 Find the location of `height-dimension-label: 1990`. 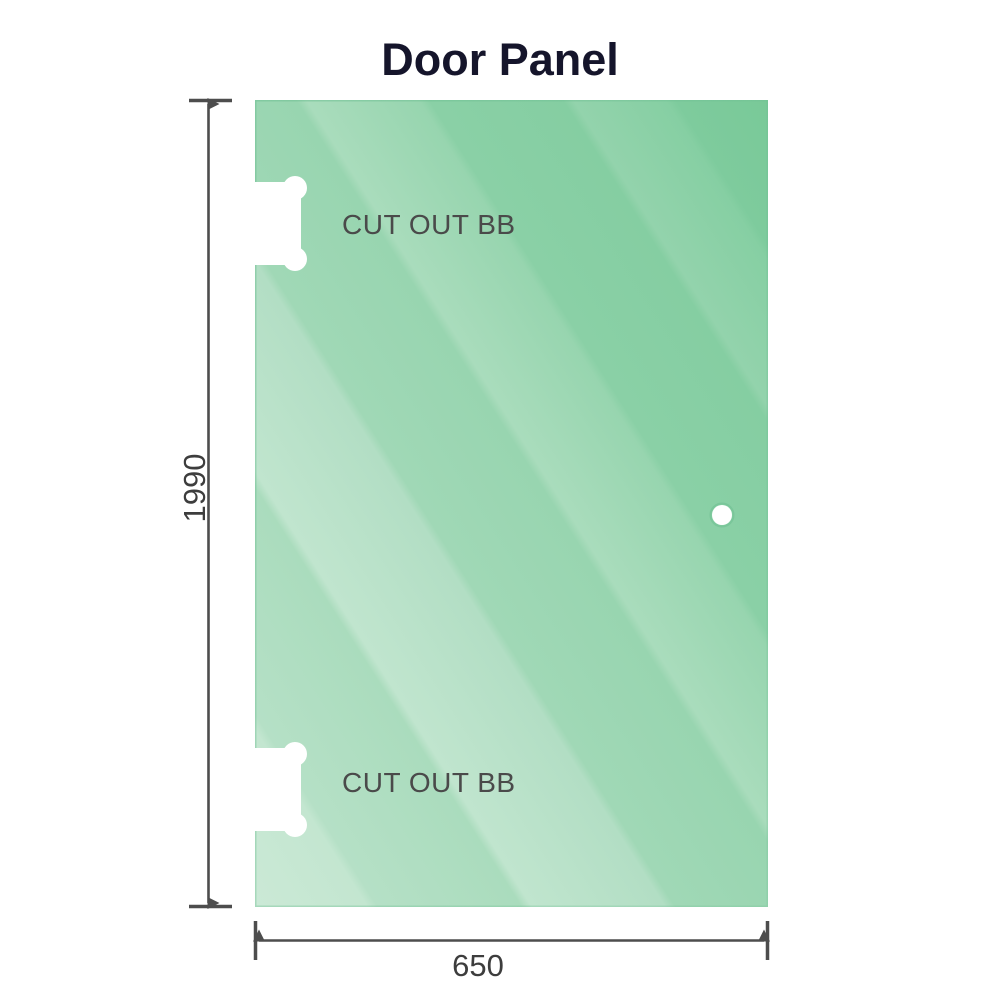

height-dimension-label: 1990 is located at coordinates (194, 488).